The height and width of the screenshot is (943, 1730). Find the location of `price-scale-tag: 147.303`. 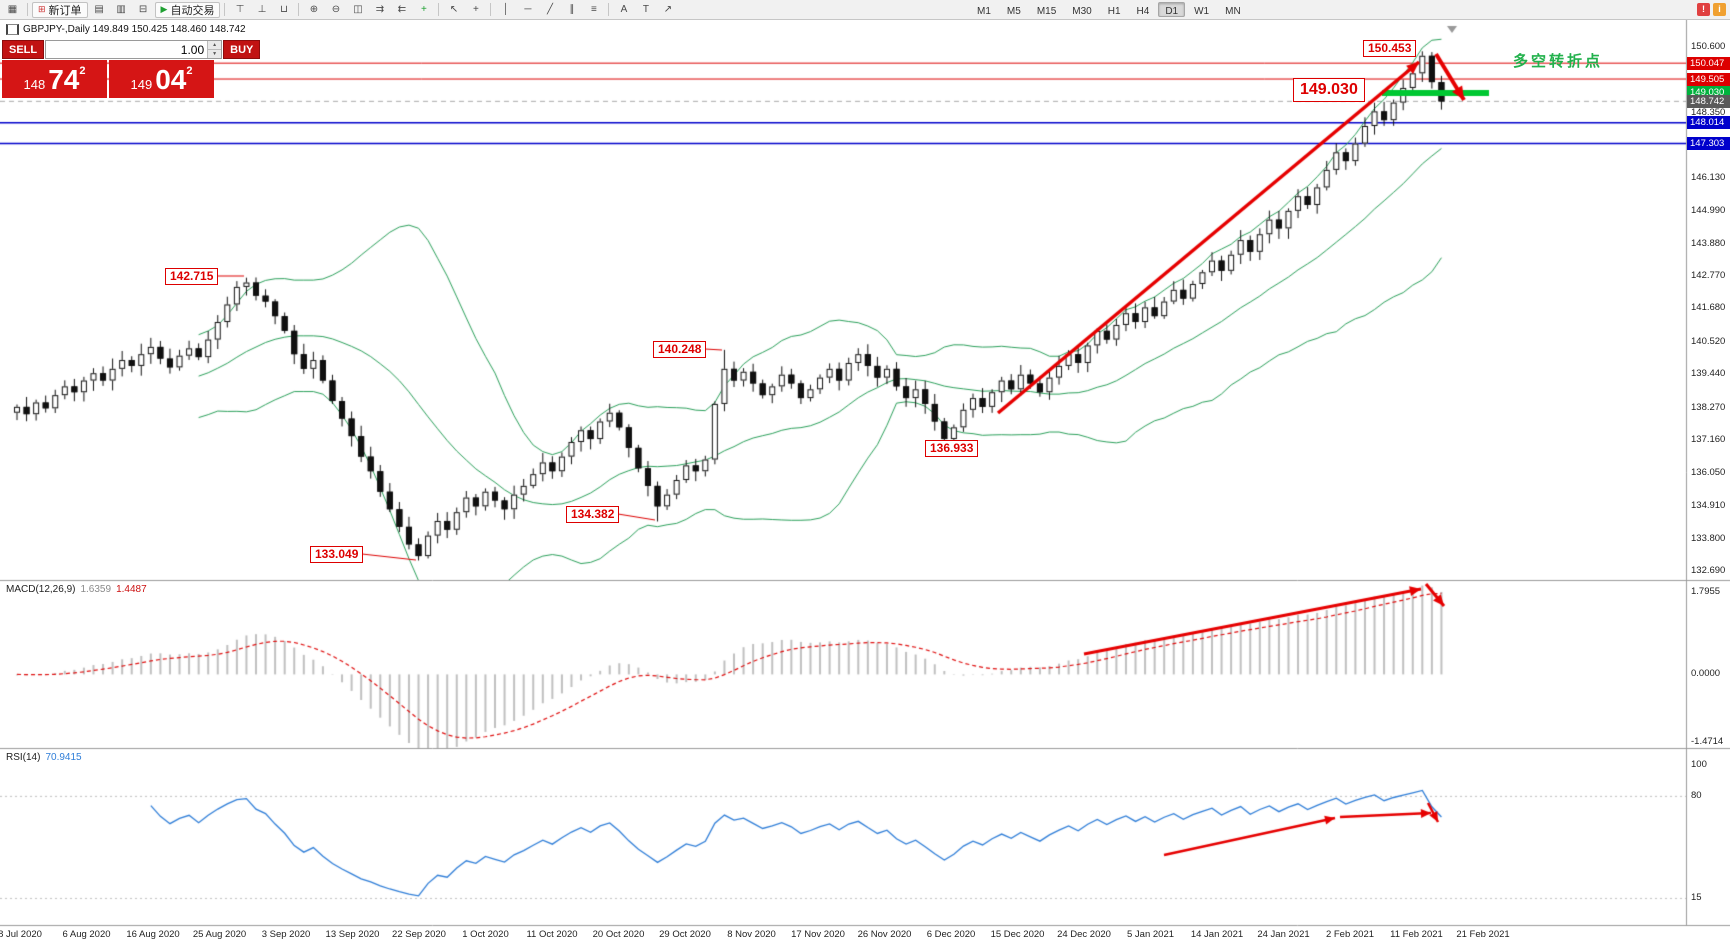

price-scale-tag: 147.303 is located at coordinates (1708, 143).